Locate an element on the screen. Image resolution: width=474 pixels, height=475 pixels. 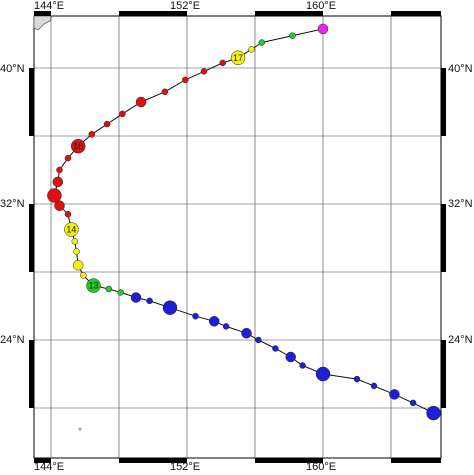
lon-label-top-152: 152°E is located at coordinates (185, 6).